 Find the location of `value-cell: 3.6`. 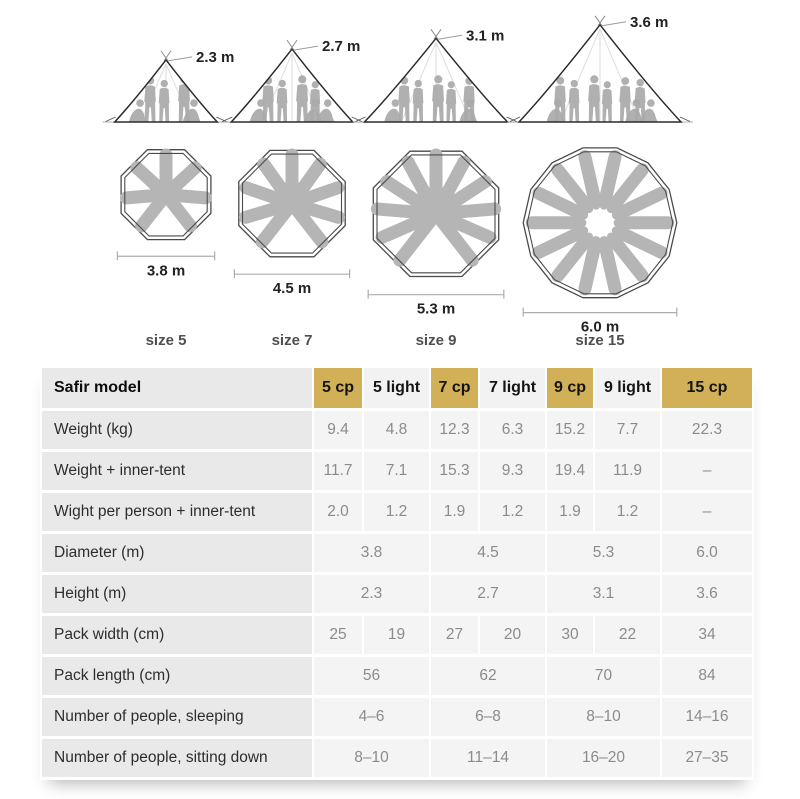

value-cell: 3.6 is located at coordinates (707, 594).